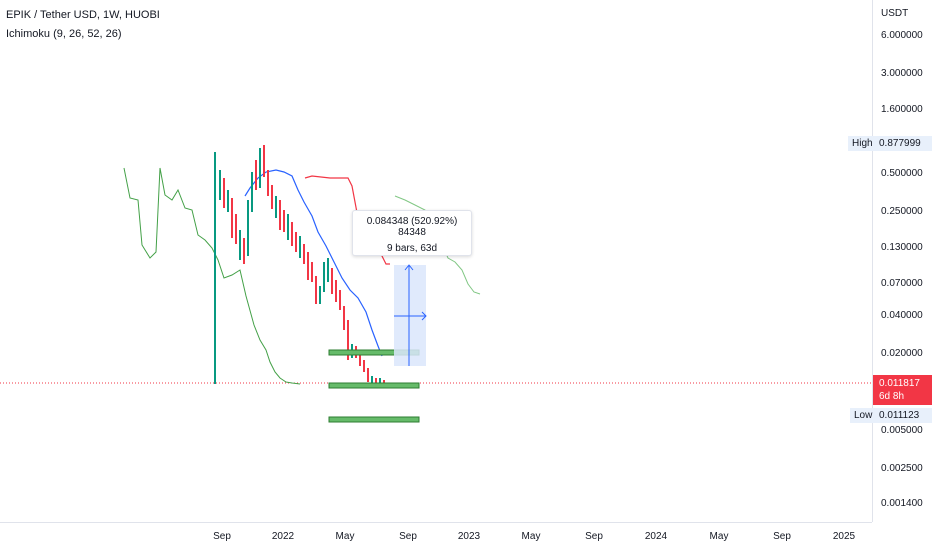 Image resolution: width=932 pixels, height=551 pixels. Describe the element at coordinates (902, 109) in the screenshot. I see `price-tick: 1.600000` at that location.